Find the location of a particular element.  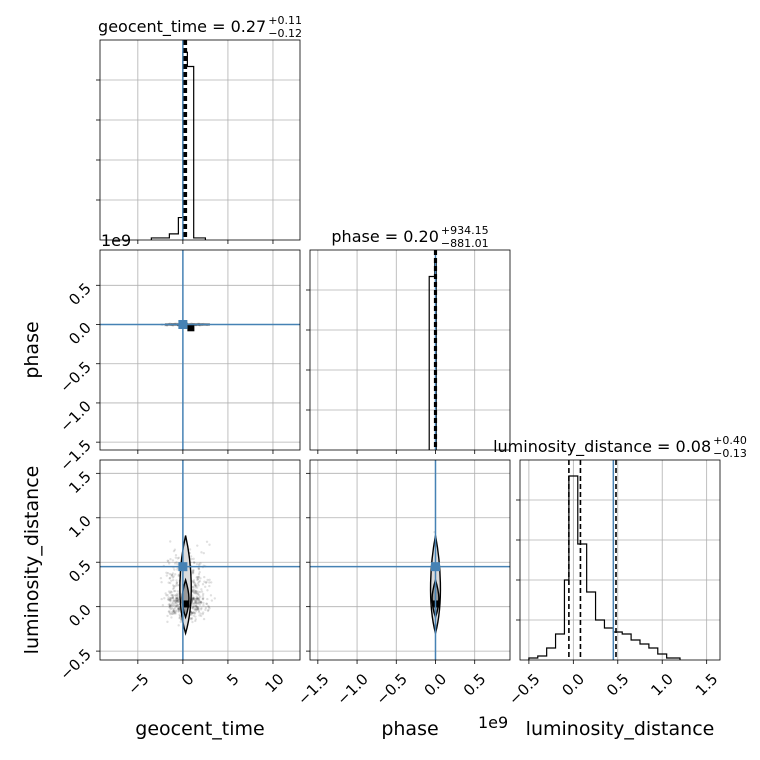

panel-frame is located at coordinates (200, 350).